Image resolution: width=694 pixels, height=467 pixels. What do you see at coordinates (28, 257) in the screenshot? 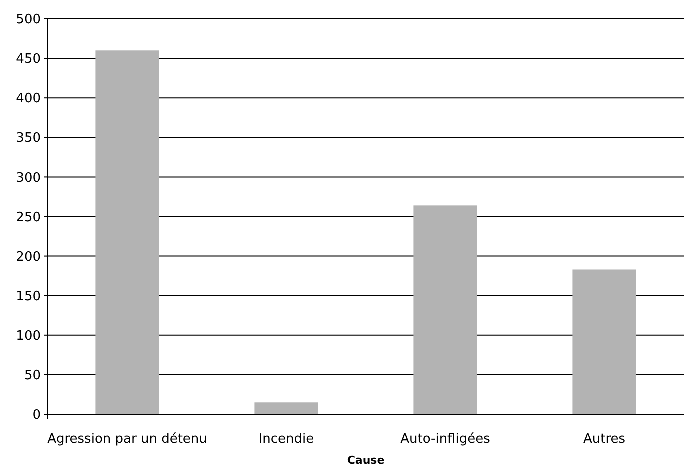
I see `y-tick-label: 200` at bounding box center [28, 257].